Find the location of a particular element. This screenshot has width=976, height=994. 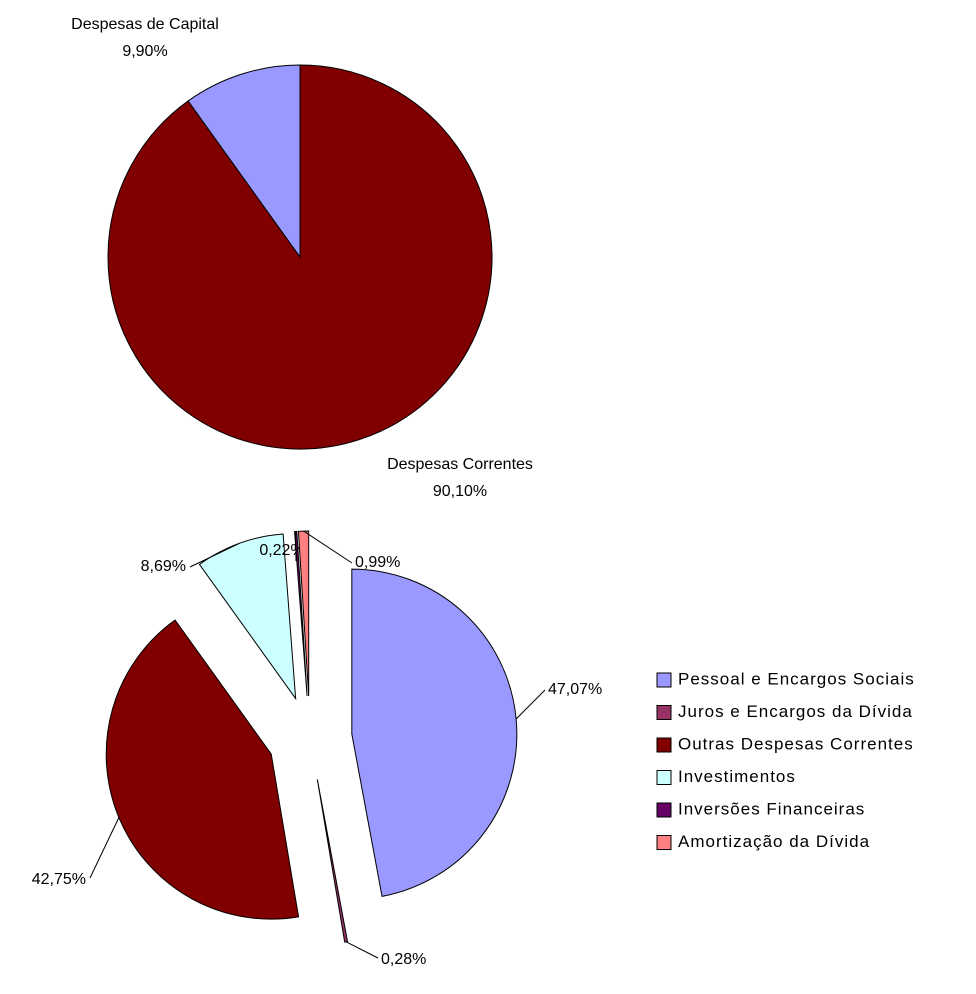

slice-value-label: 47,07% is located at coordinates (575, 689).